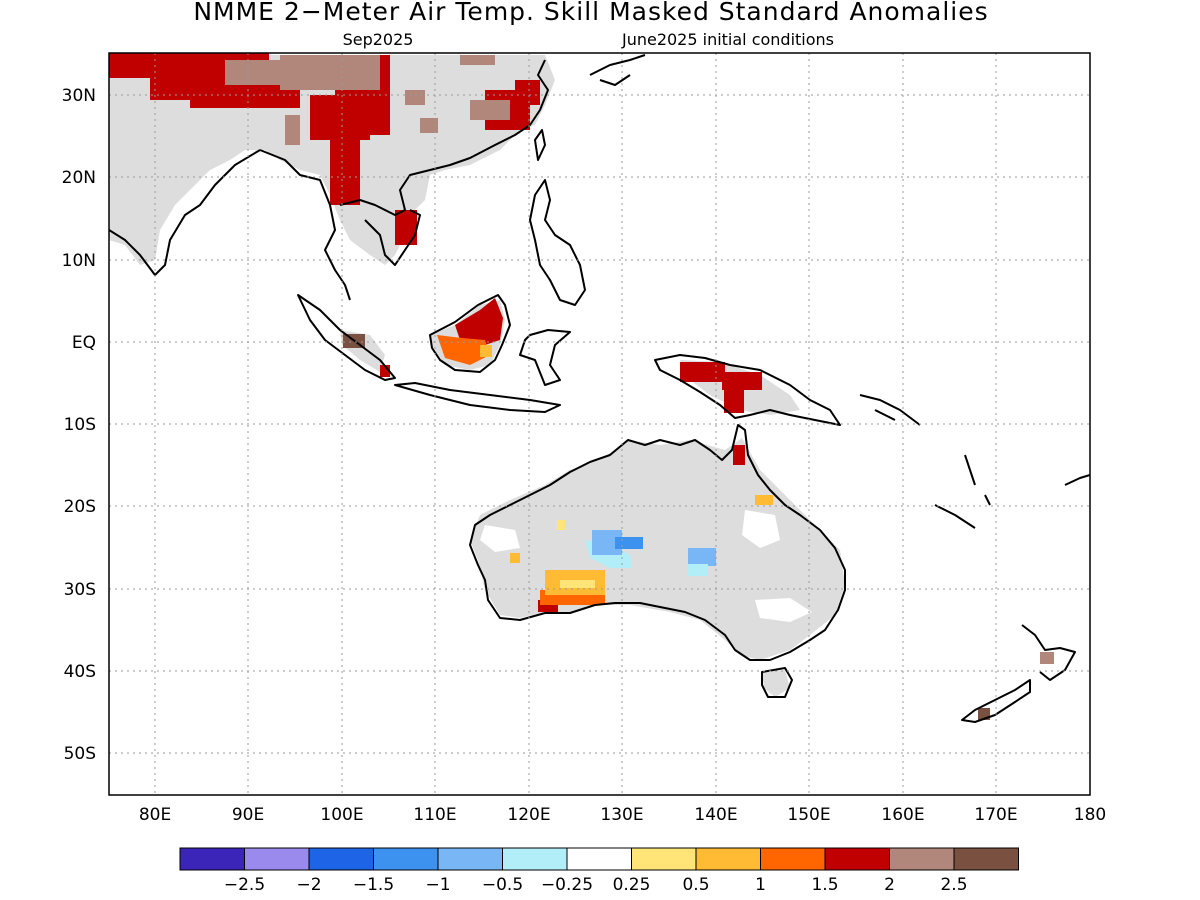  What do you see at coordinates (734, 400) in the screenshot?
I see `anomaly-new-guinea-south` at bounding box center [734, 400].